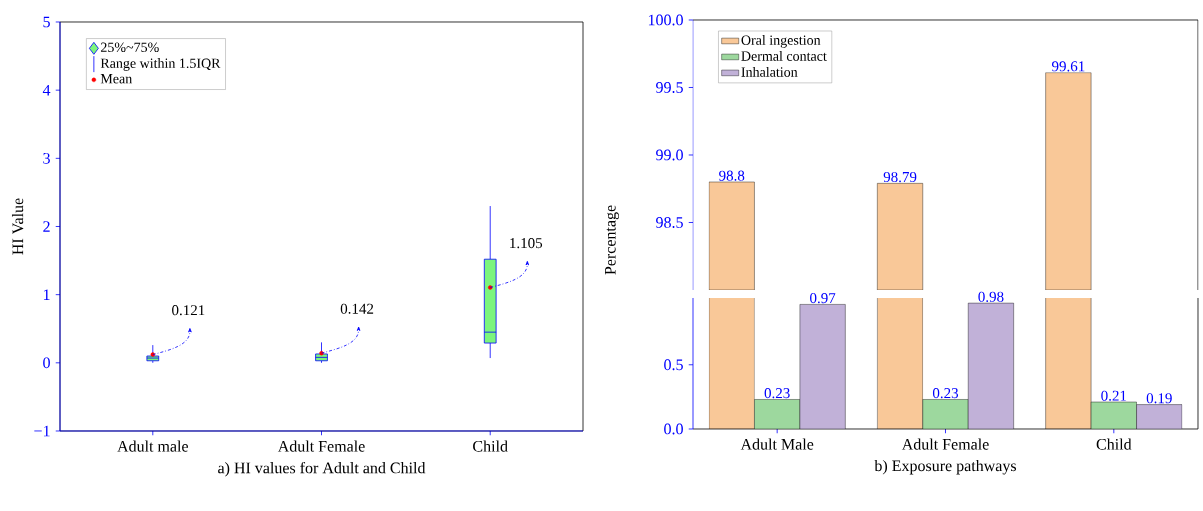 The width and height of the screenshot is (1203, 511). Describe the element at coordinates (732, 175) in the screenshot. I see `data-label: 98.8` at that location.